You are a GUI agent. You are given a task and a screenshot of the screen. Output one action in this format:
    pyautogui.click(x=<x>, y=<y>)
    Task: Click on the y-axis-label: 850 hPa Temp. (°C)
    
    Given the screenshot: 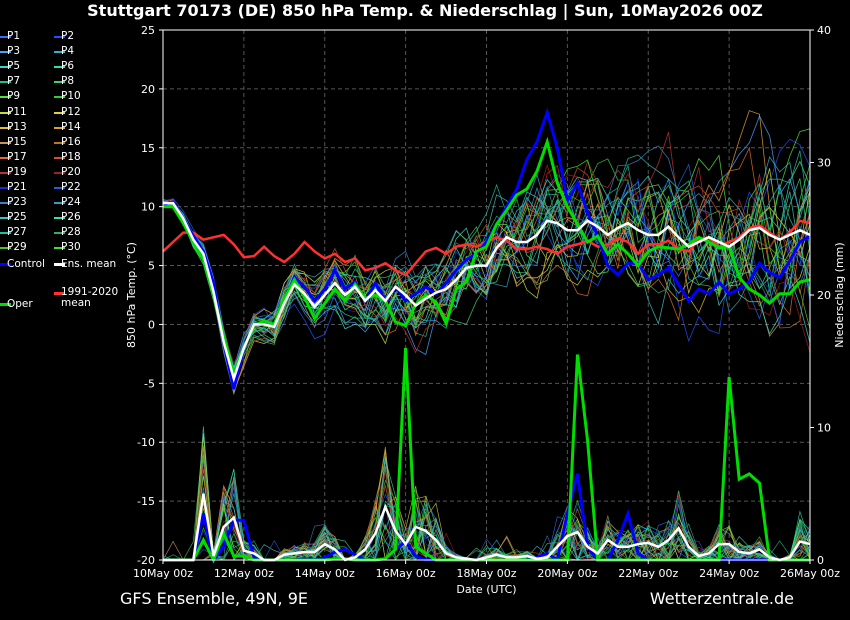 What is the action you would take?
    pyautogui.click(x=131, y=295)
    